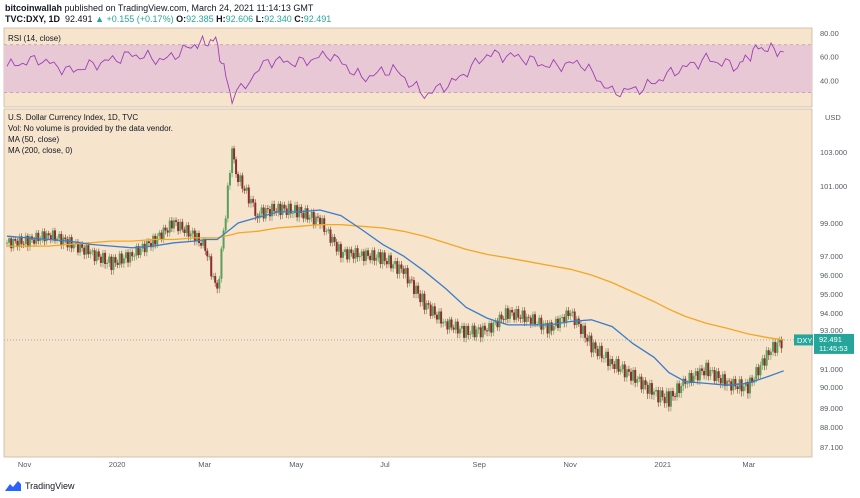 Image resolution: width=860 pixels, height=498 pixels. Describe the element at coordinates (50, 486) in the screenshot. I see `footer-brand: TradingView` at that location.